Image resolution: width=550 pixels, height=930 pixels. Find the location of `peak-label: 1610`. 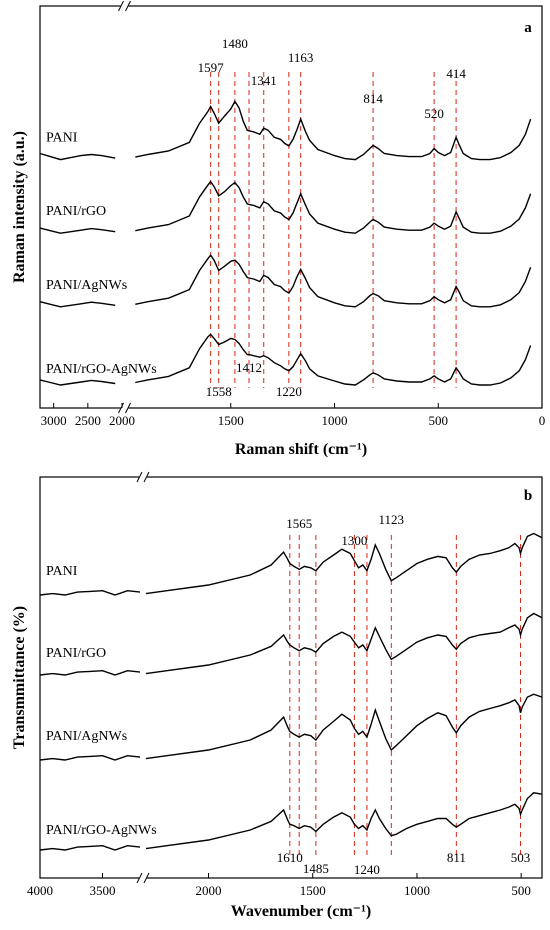

peak-label: 1610 is located at coordinates (290, 857).